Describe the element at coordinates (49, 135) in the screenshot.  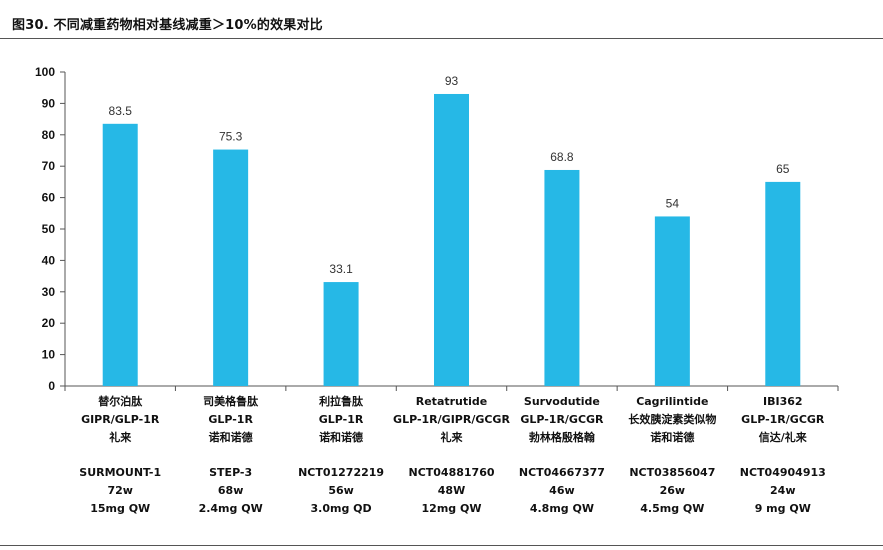
I see `y-tick-label: 80` at that location.